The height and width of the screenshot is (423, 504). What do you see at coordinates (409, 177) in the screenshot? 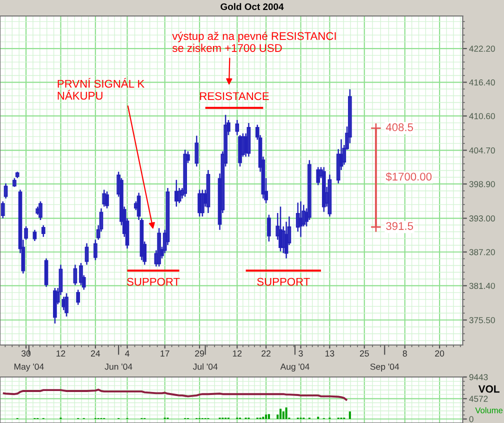
I see `annotation: $1700.00` at bounding box center [409, 177].